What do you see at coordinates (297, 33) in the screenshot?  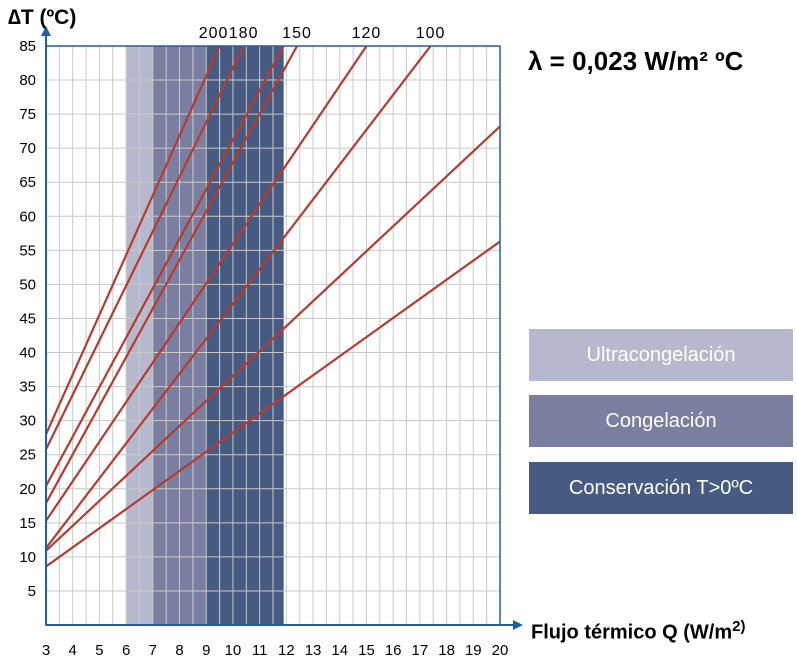 I see `series-label-150: 150` at bounding box center [297, 33].